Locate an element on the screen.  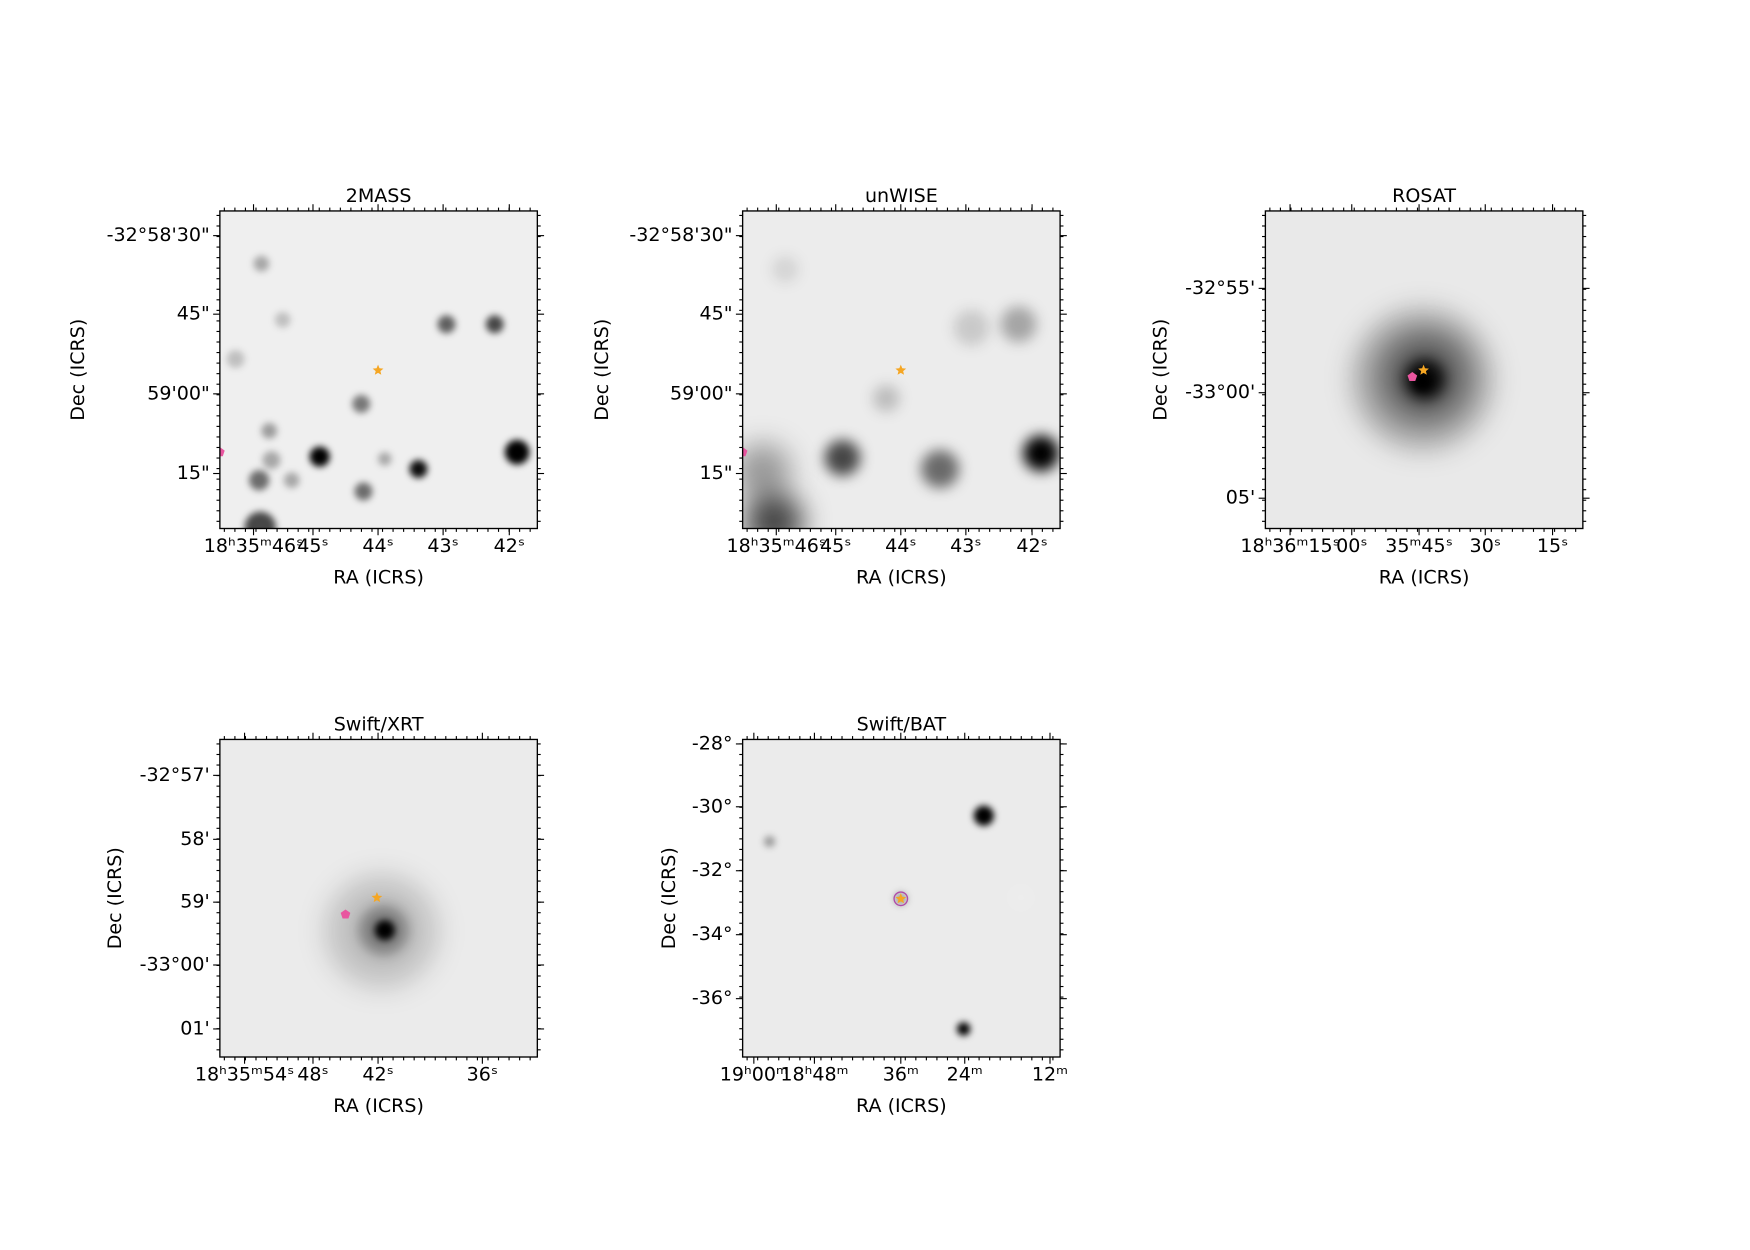
y-tick-label: 01' is located at coordinates (194, 1028).